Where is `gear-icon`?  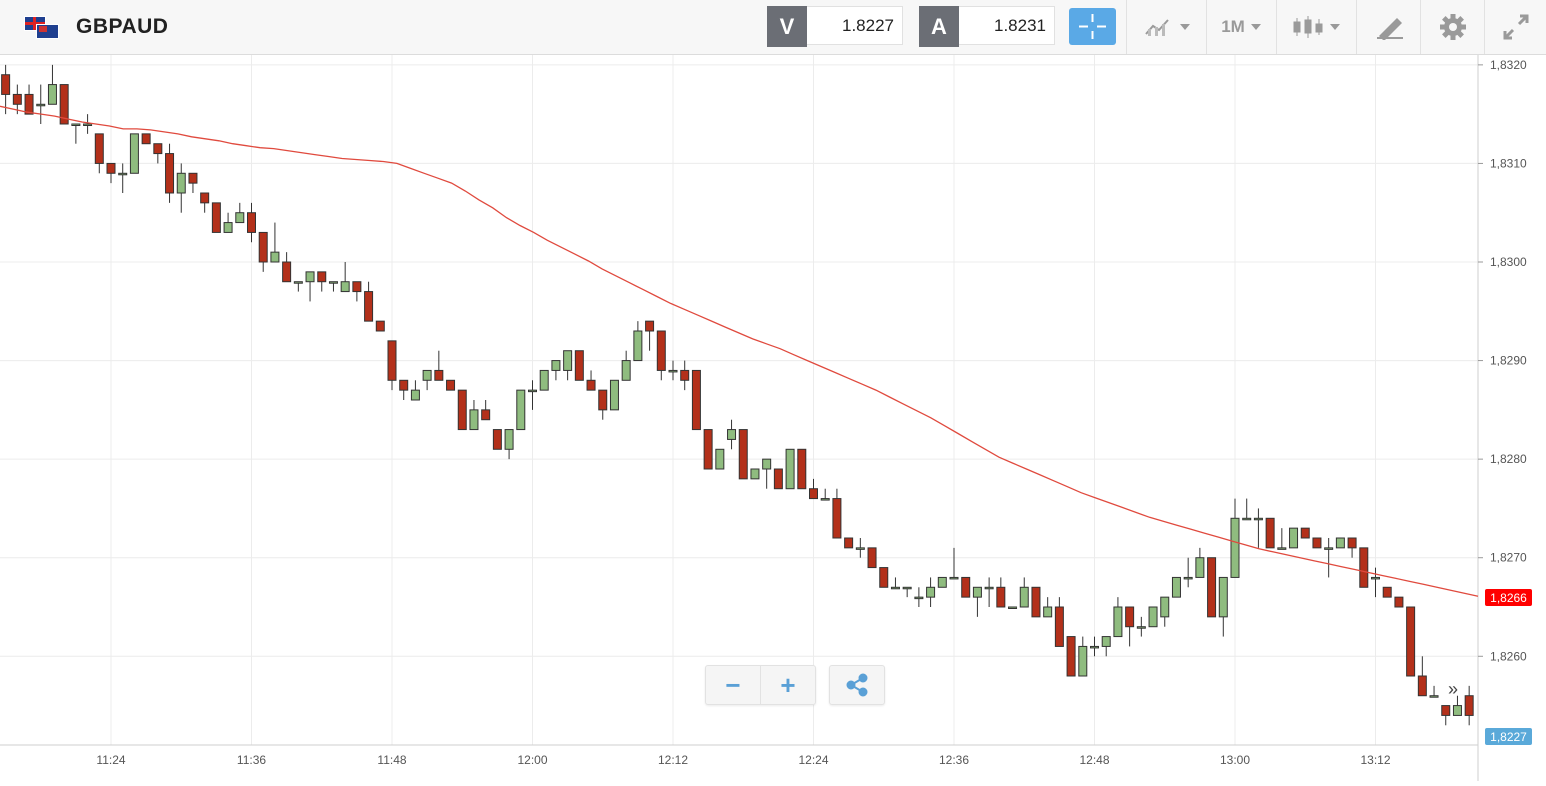 gear-icon is located at coordinates (1453, 27).